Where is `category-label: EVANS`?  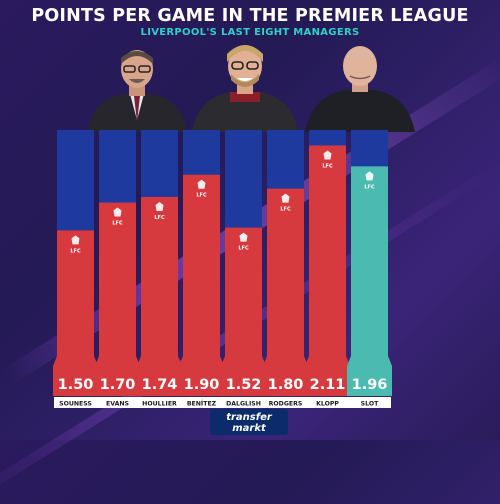
category-label: EVANS is located at coordinates (117, 404).